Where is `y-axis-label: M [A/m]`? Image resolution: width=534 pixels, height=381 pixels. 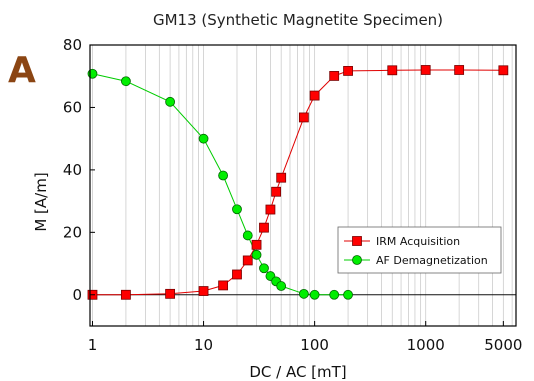 y-axis-label: M [A/m] is located at coordinates (41, 201).